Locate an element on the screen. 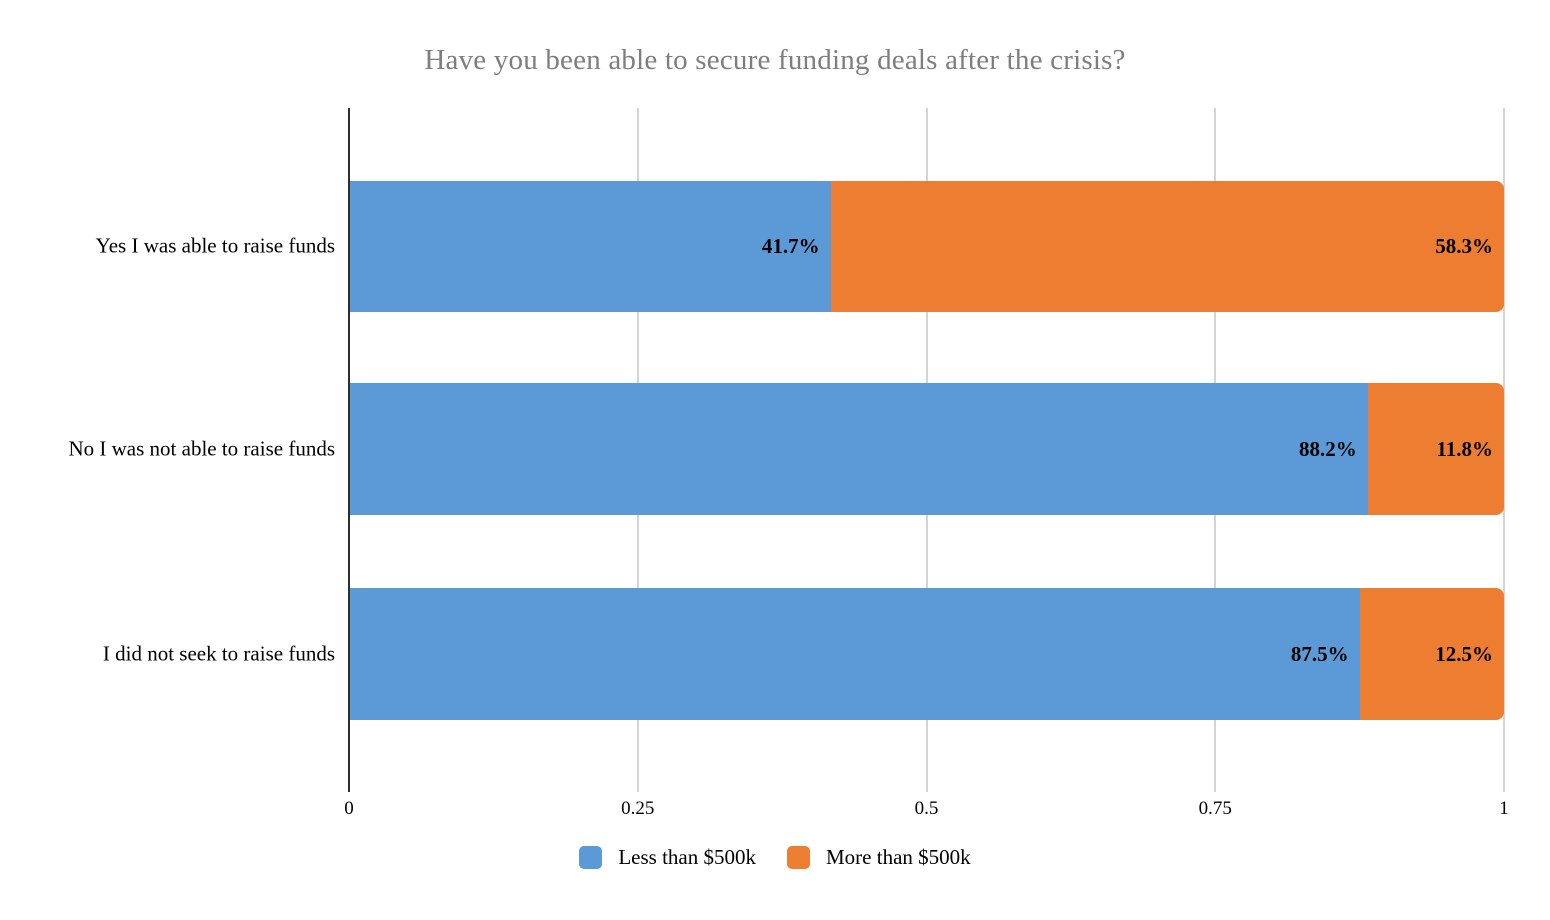  category-label: Yes I was able to raise funds is located at coordinates (215, 245).